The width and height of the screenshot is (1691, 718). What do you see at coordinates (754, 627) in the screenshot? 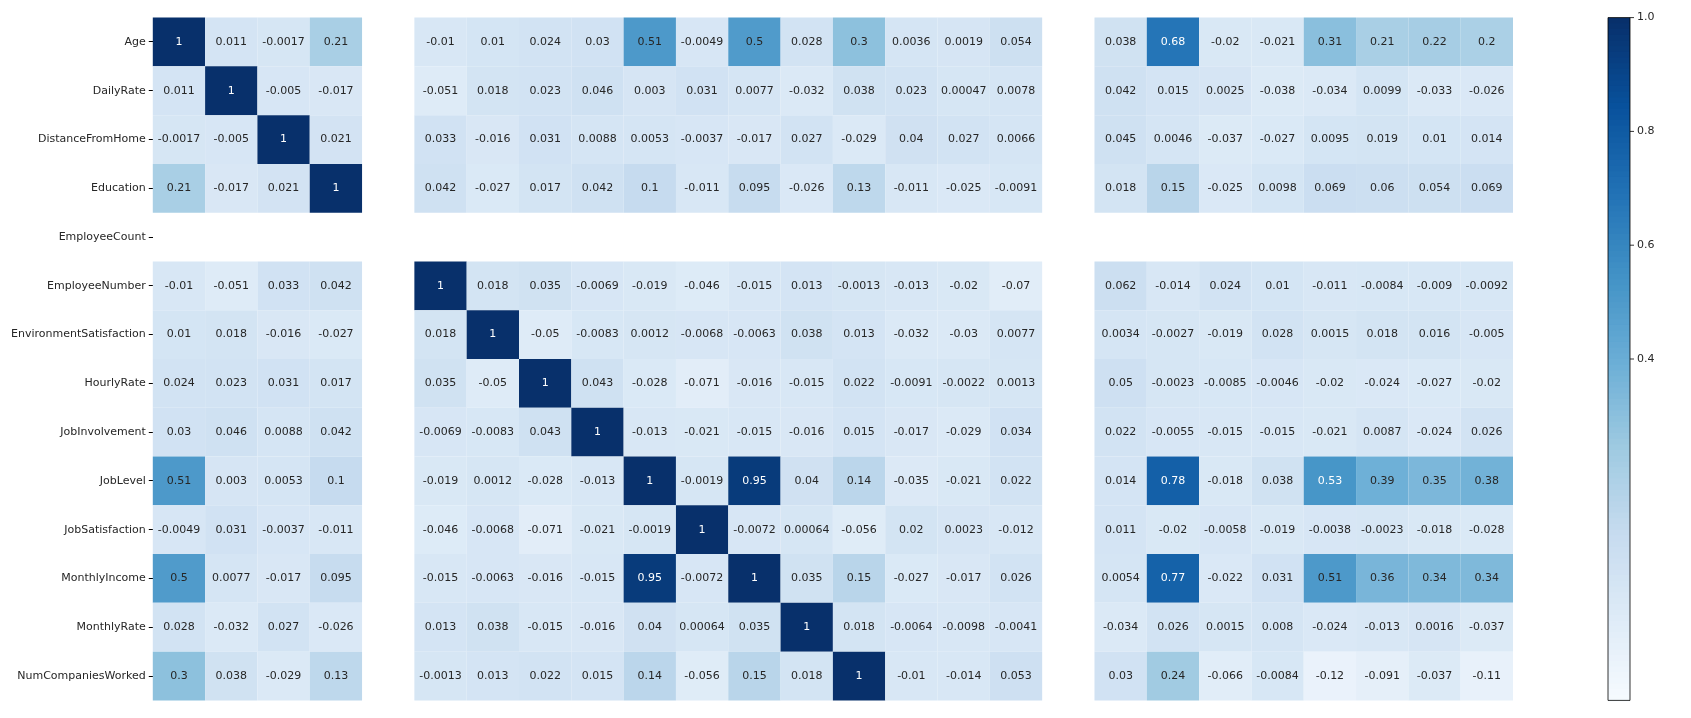
I see `data-label: 0.035` at bounding box center [754, 627].